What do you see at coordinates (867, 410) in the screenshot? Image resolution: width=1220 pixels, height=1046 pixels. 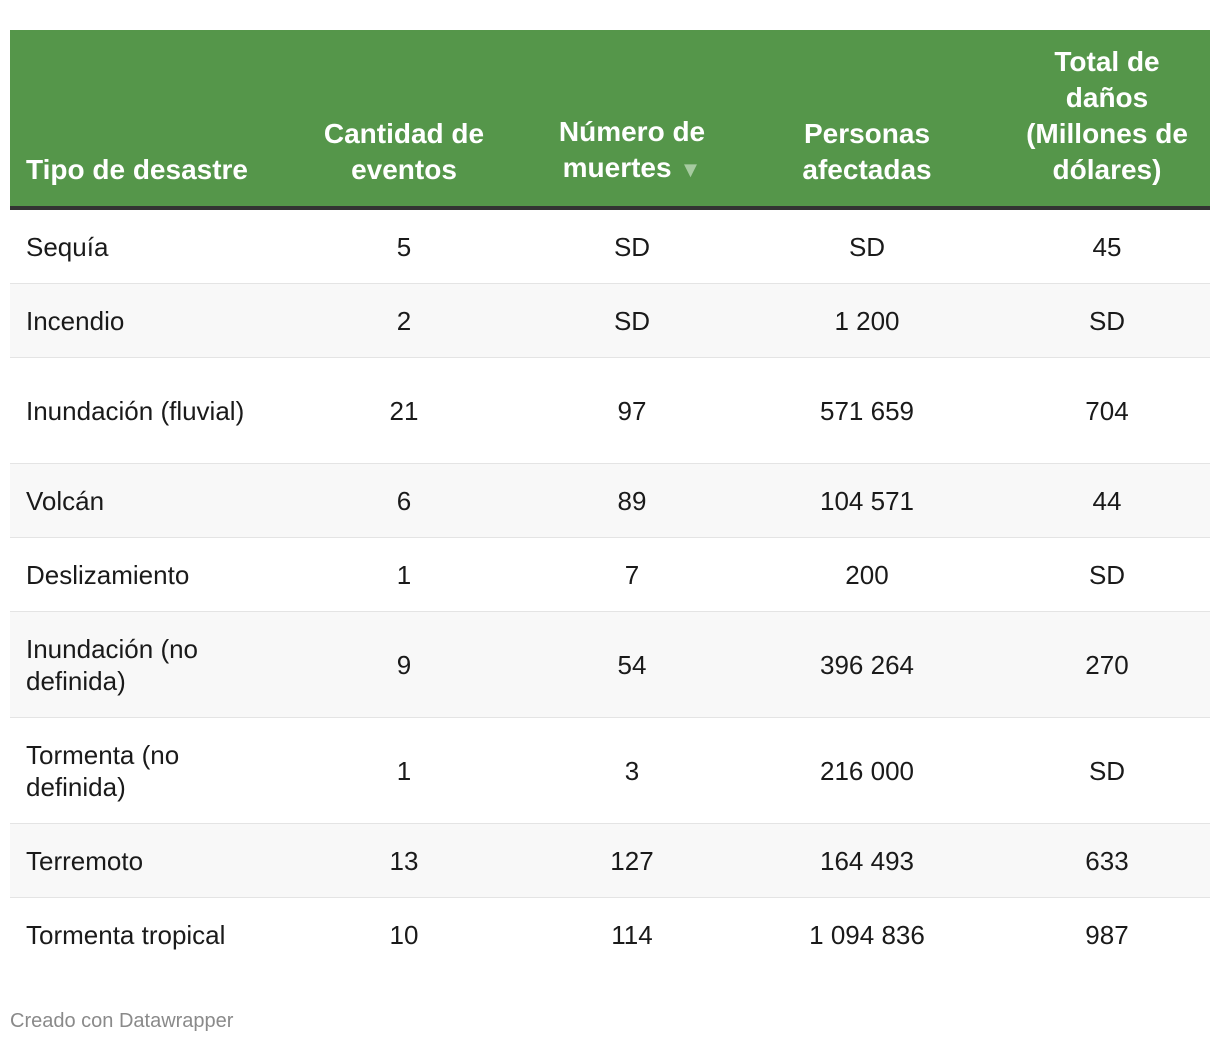 I see `cell-personas: 571 659` at bounding box center [867, 410].